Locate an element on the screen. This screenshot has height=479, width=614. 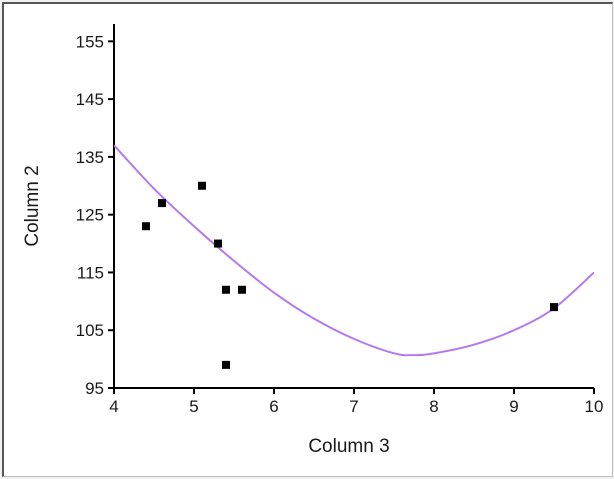
y-tick-label: 155 is located at coordinates (90, 41).